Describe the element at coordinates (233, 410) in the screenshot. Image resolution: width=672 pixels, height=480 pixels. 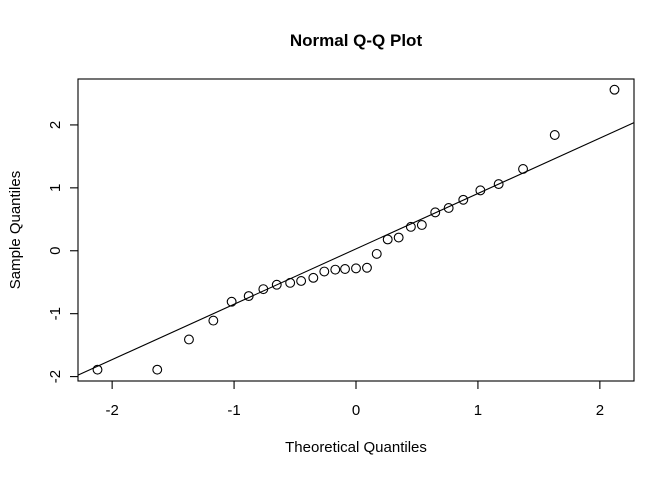
I see `x-tick-label: -1` at that location.